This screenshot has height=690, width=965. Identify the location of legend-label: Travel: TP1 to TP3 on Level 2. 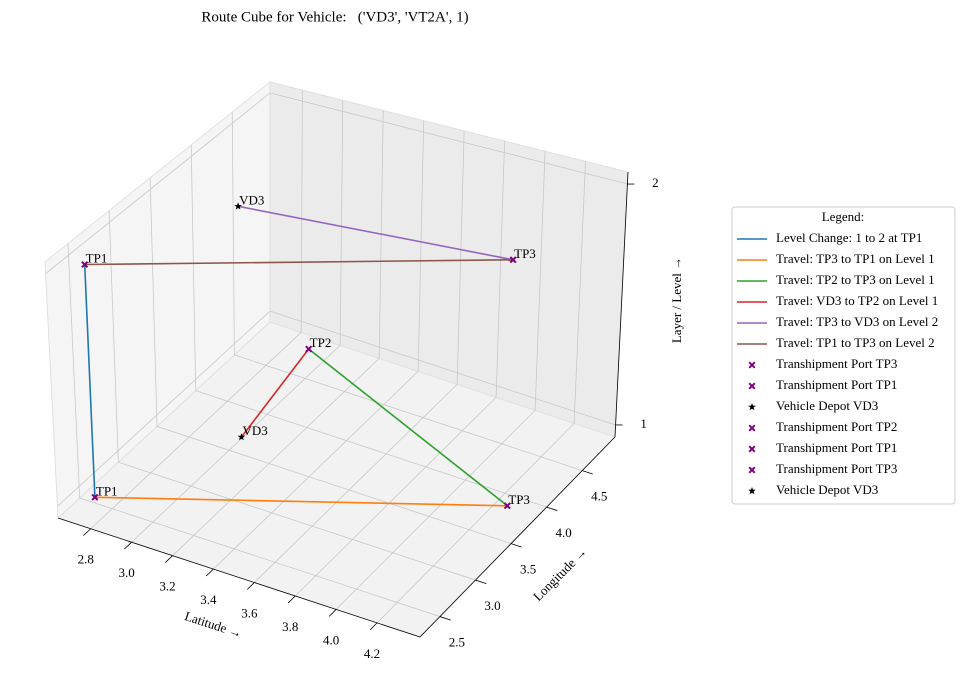
(855, 342).